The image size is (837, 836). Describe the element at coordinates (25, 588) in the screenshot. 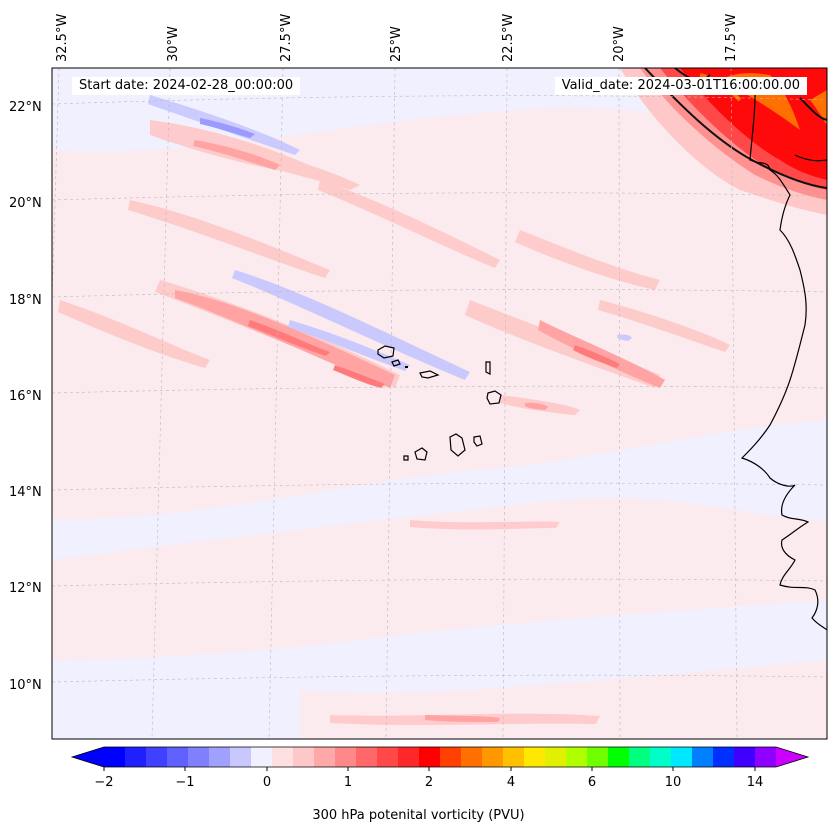

I see `lat-label: 12°N` at that location.